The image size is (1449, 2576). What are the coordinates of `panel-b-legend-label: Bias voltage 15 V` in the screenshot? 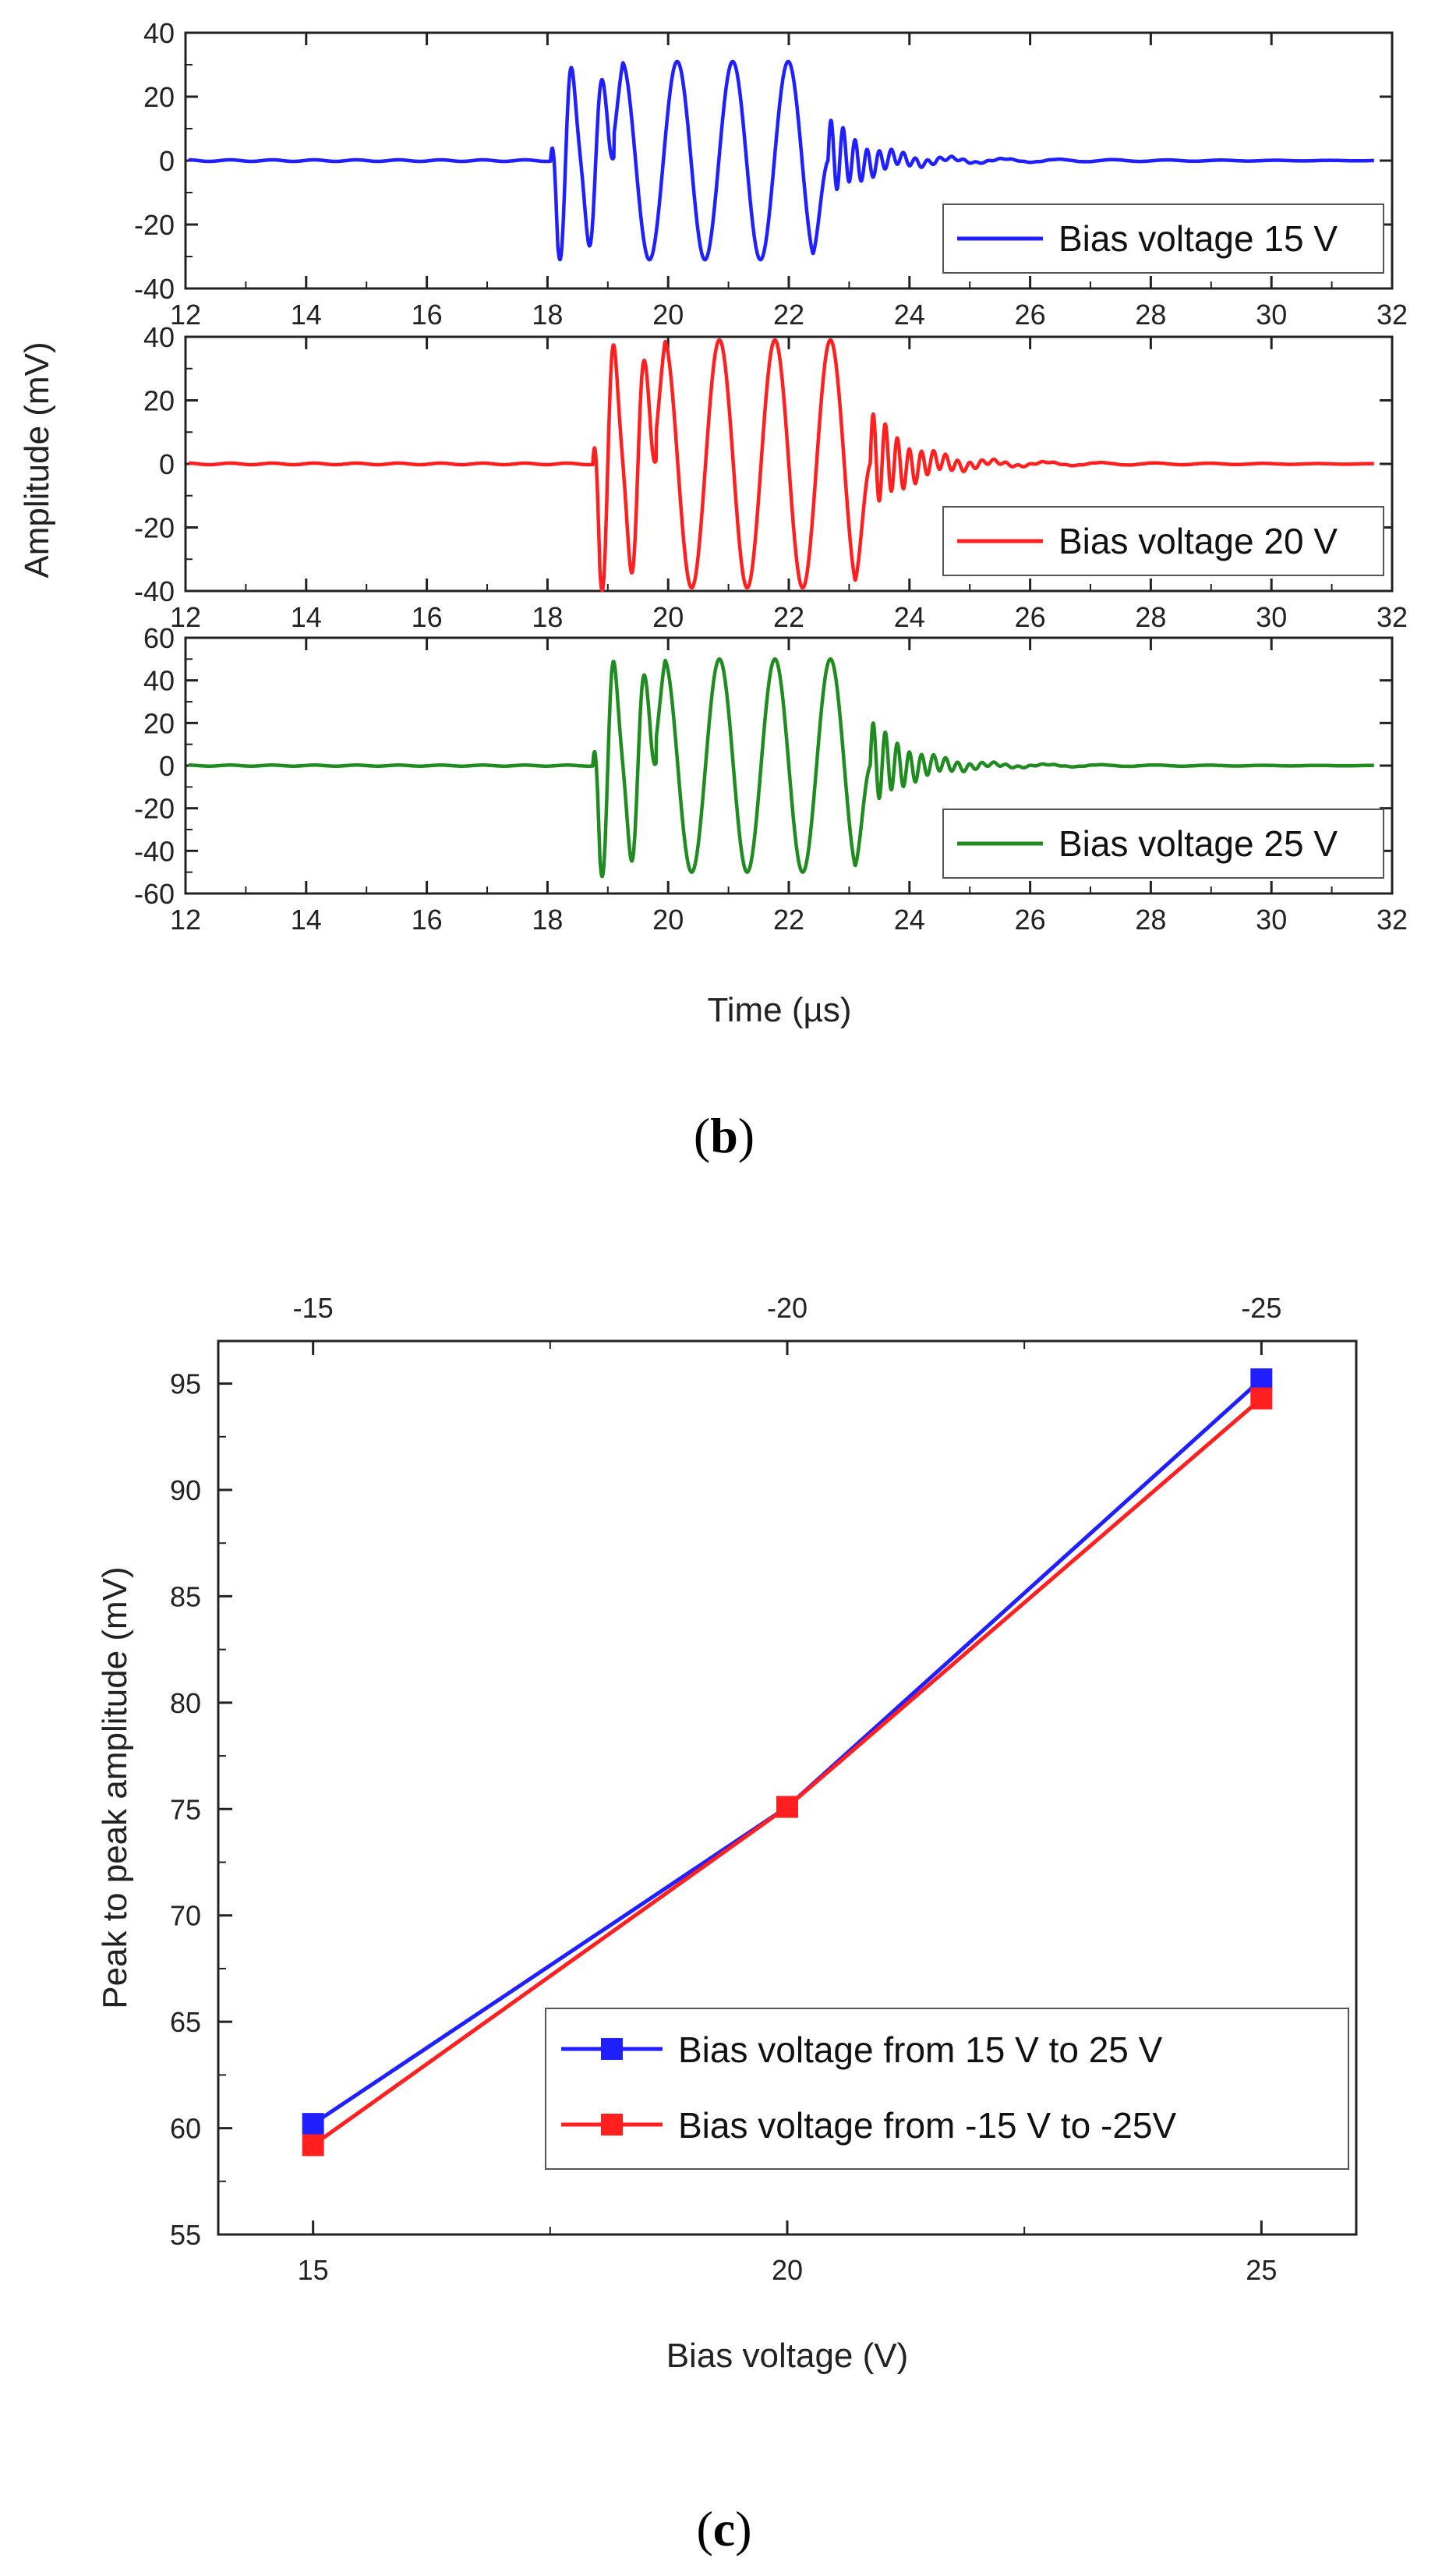 It's located at (1198, 238).